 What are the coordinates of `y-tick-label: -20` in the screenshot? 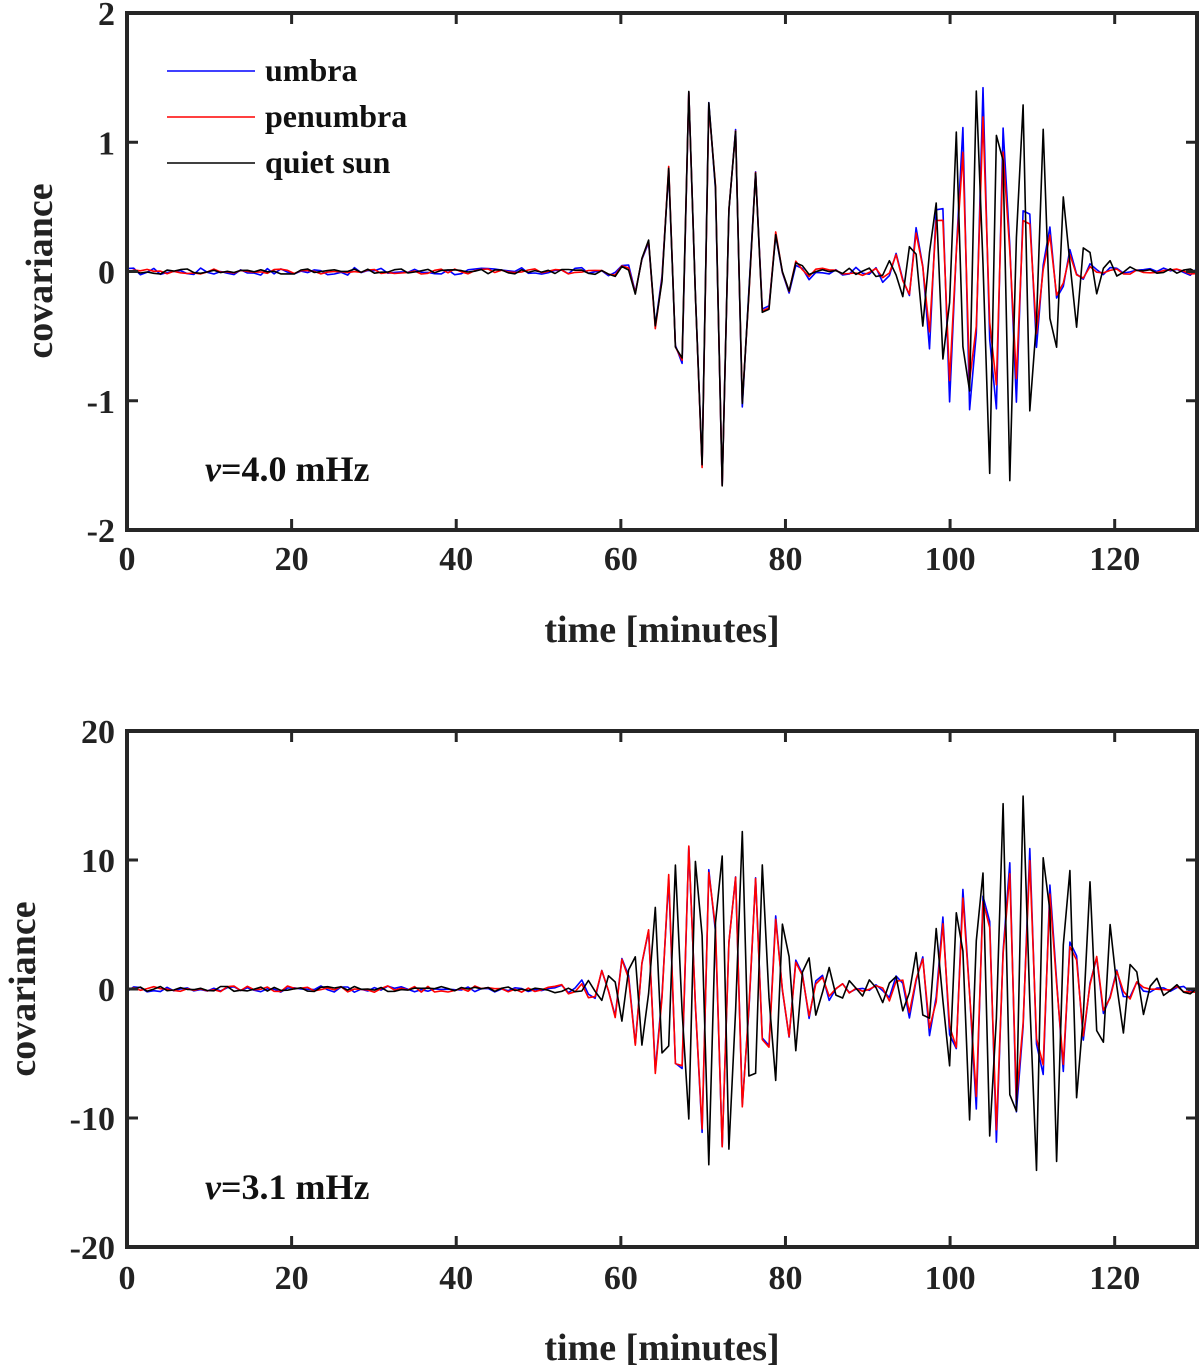 It's located at (92, 1248).